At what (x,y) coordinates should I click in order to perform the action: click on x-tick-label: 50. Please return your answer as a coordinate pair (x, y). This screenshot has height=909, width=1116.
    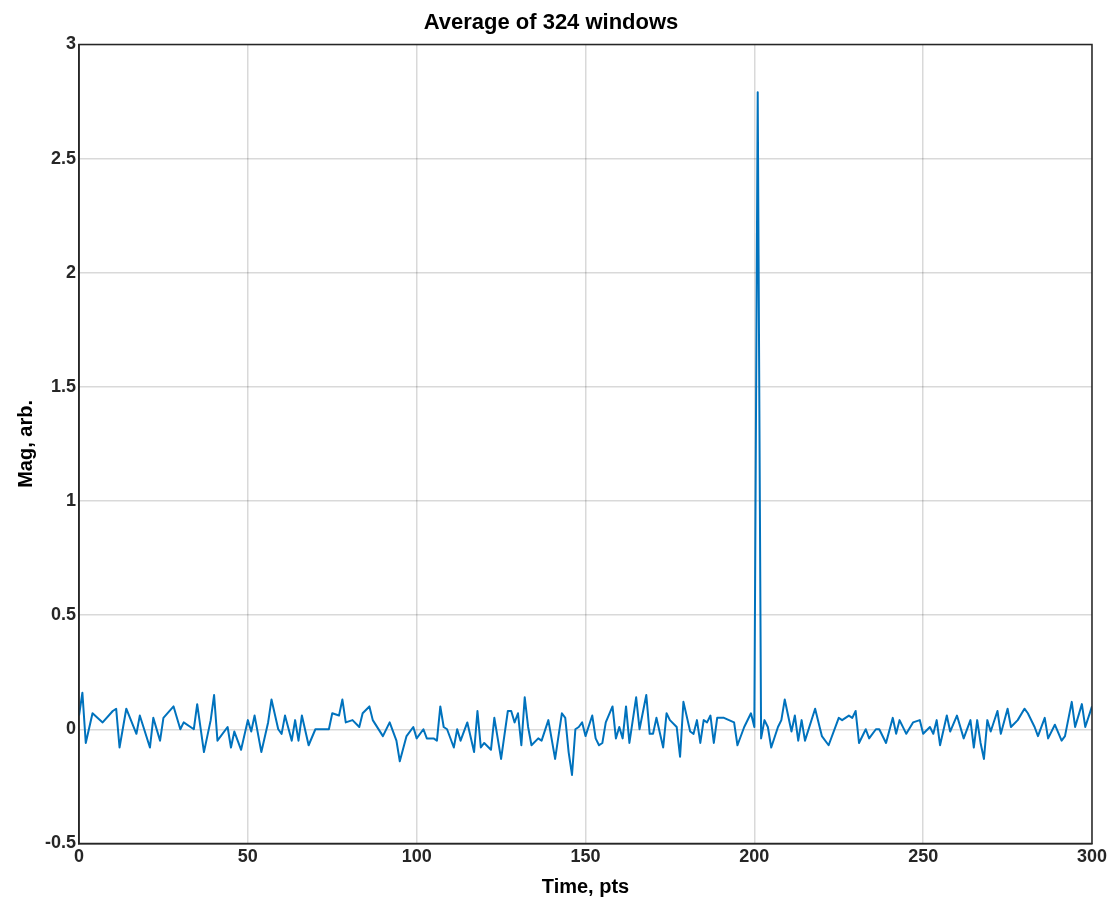
    Looking at the image, I should click on (247, 856).